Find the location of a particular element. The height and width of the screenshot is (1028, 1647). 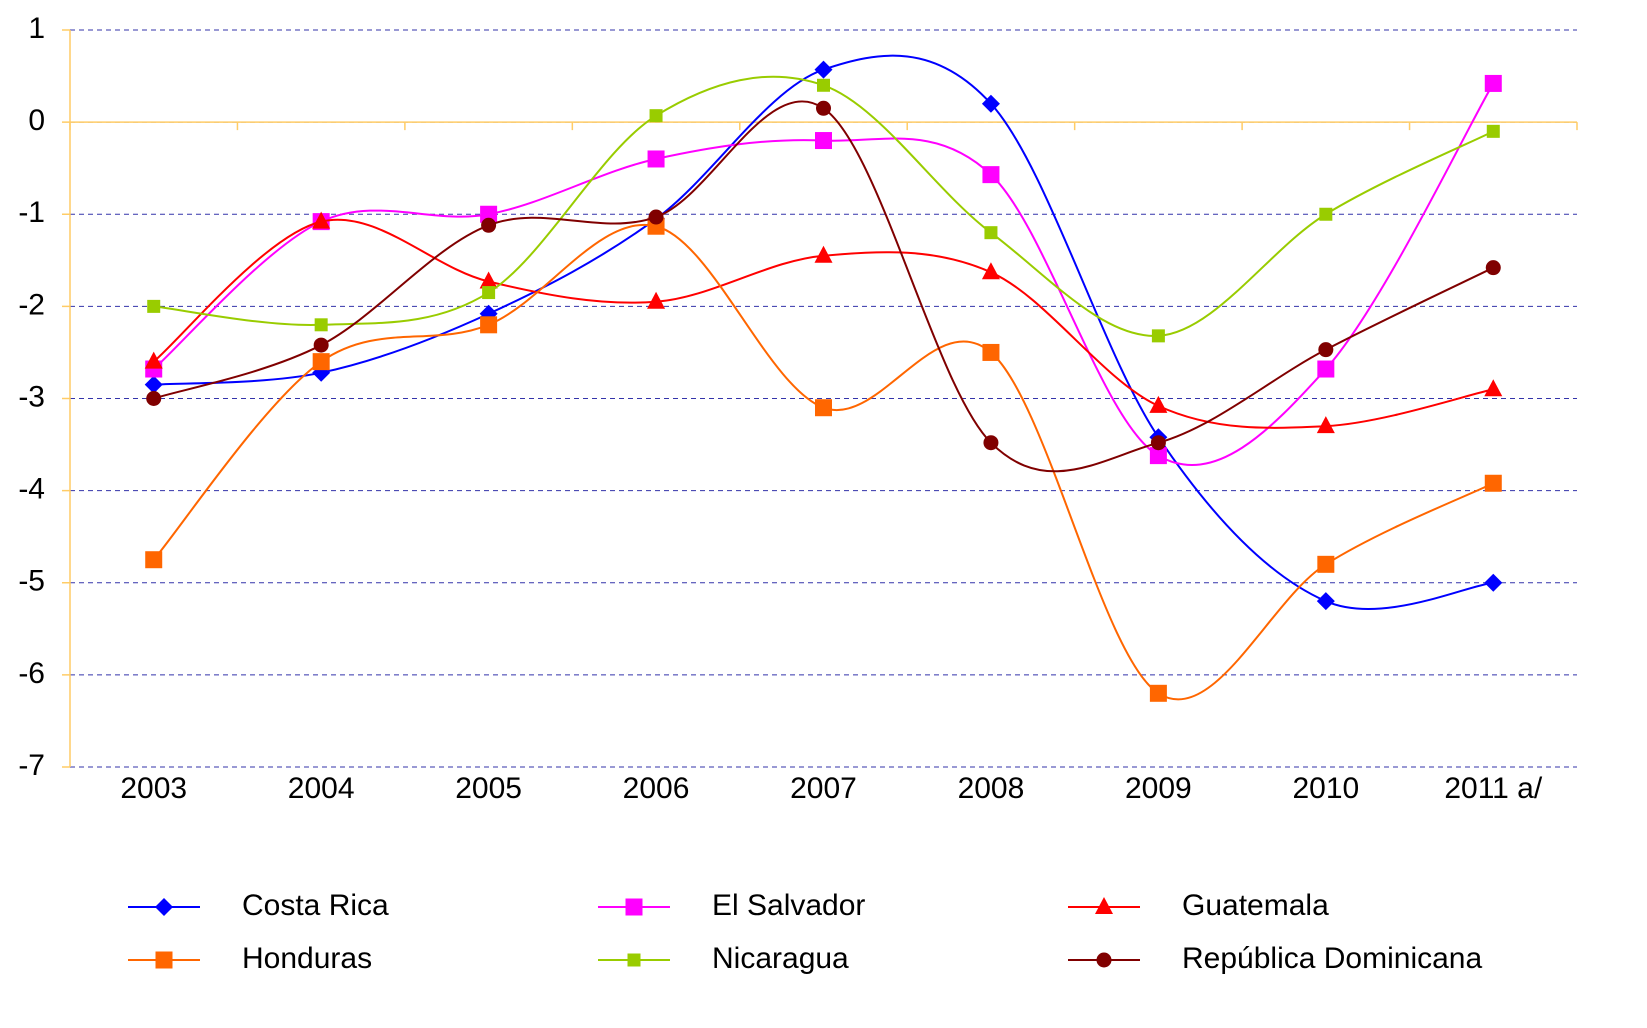

y-tick-label: -4 is located at coordinates (31, 489).